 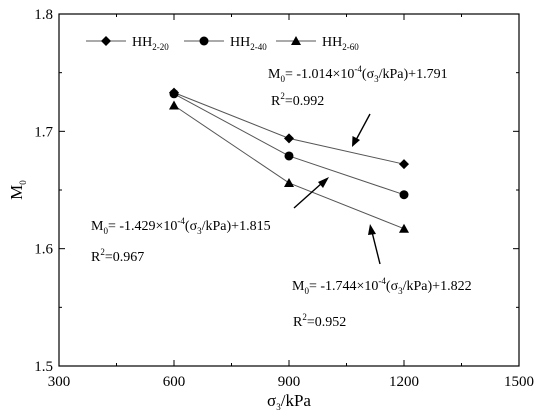 I want to click on equation-3: M0= -1.744×10-4(σ3/kPa)+1.822, so click(x=382, y=286).